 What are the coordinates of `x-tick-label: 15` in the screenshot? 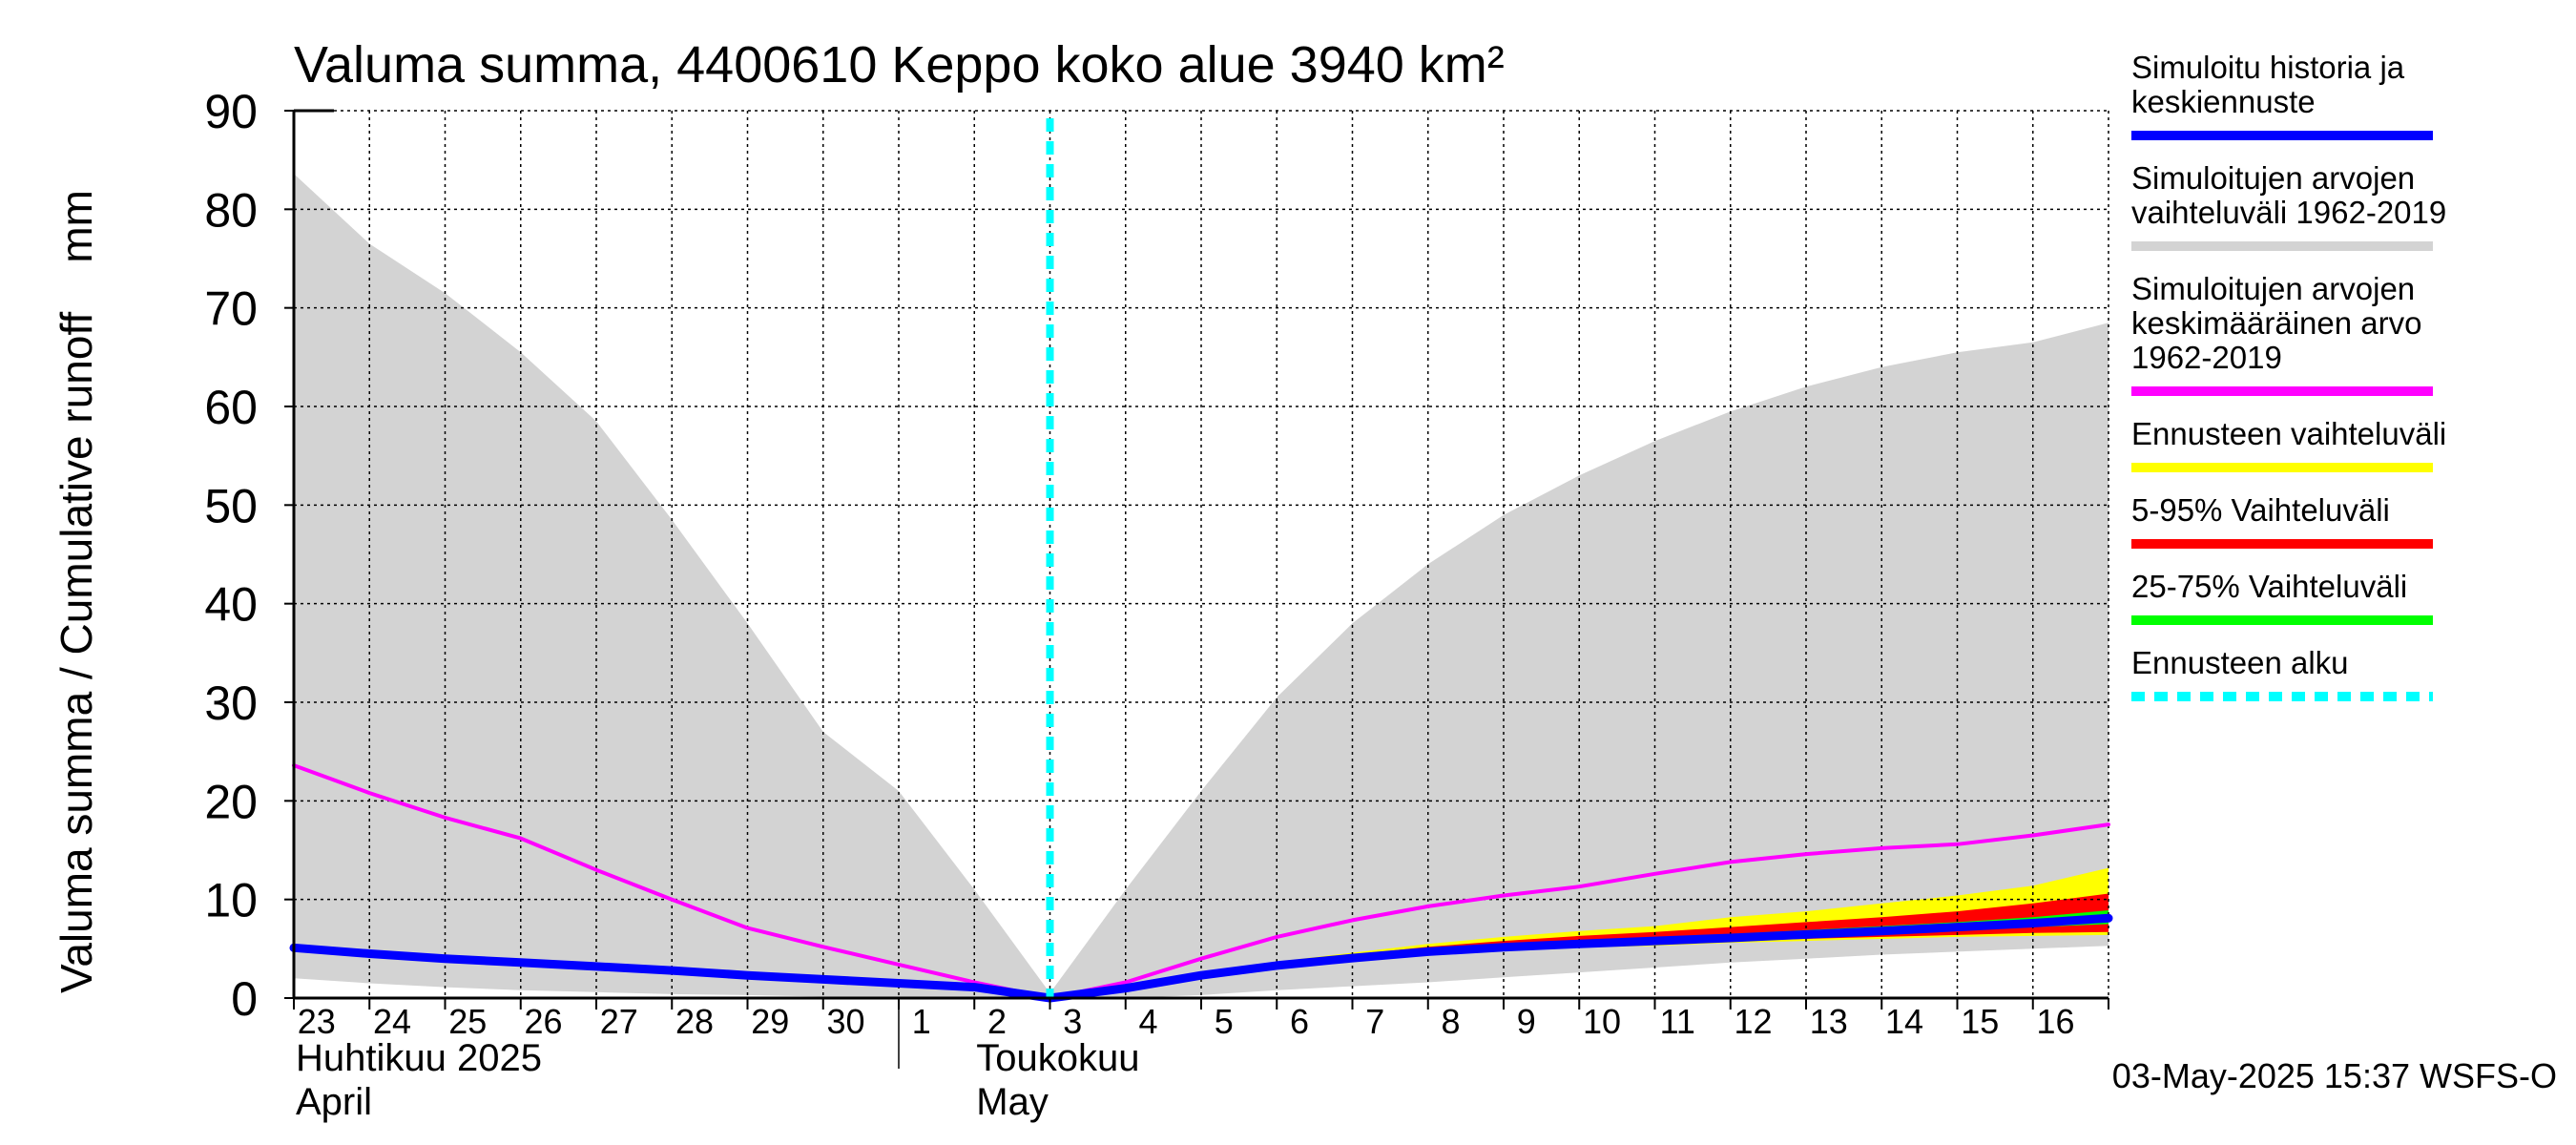 It's located at (1980, 1022).